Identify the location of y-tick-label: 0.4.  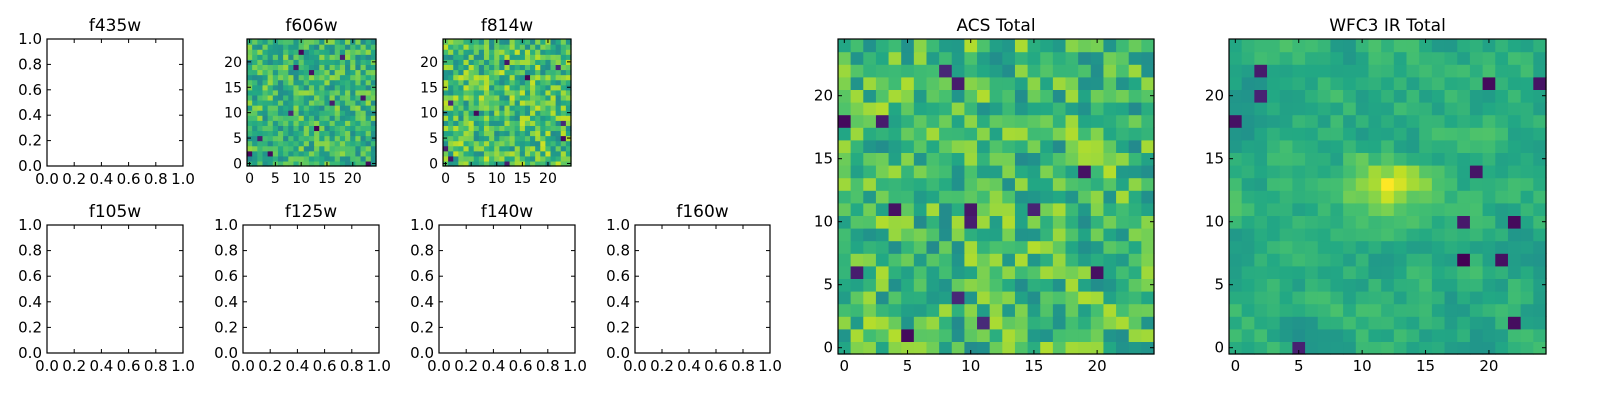
(422, 302).